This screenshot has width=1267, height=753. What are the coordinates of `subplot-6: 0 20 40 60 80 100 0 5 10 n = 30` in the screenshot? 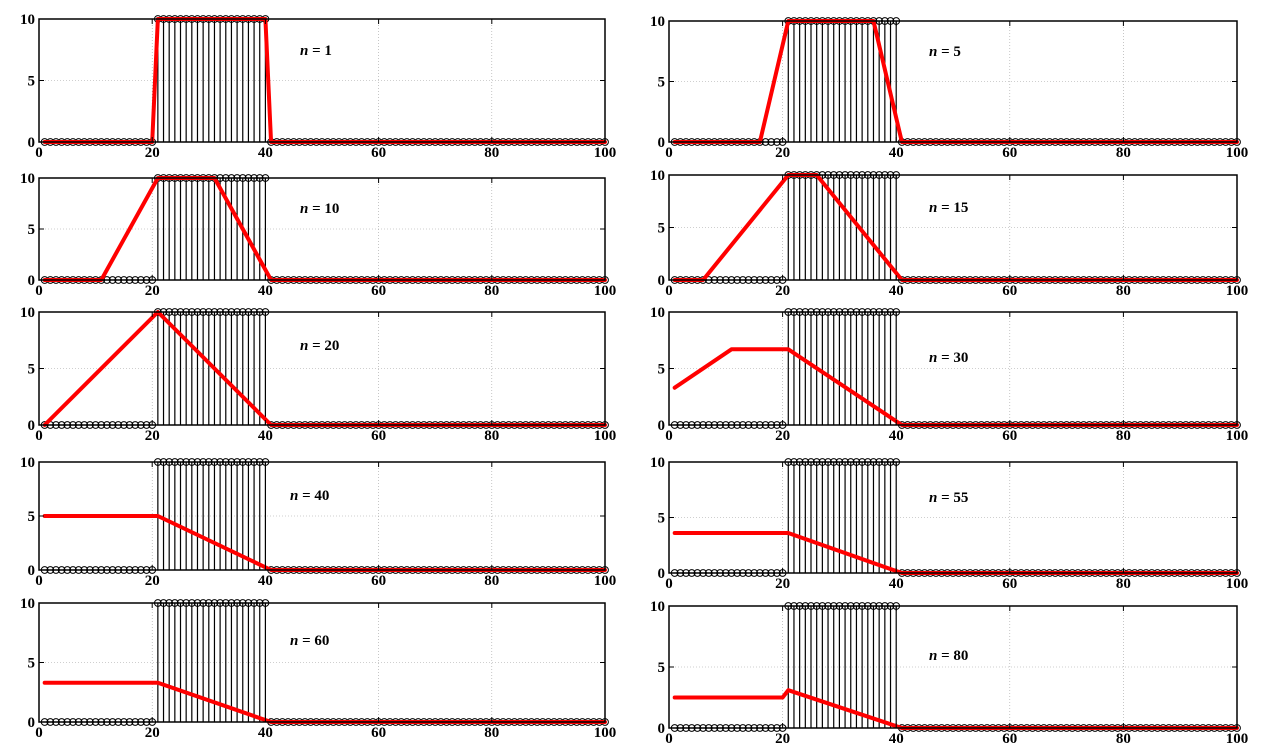 It's located at (949, 374).